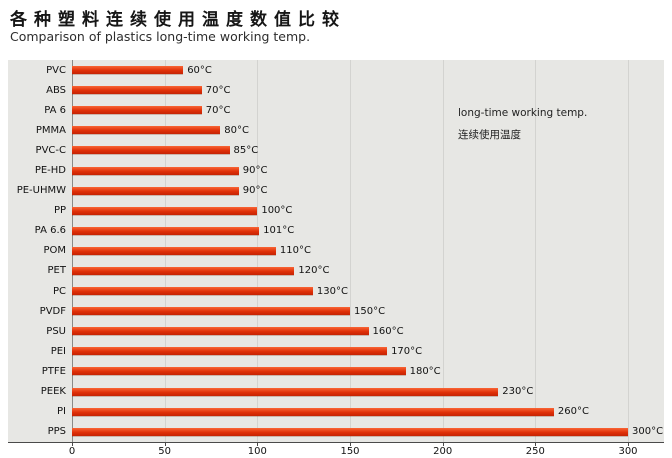  I want to click on legend: long-time working temp. 连续使用温度, so click(522, 124).